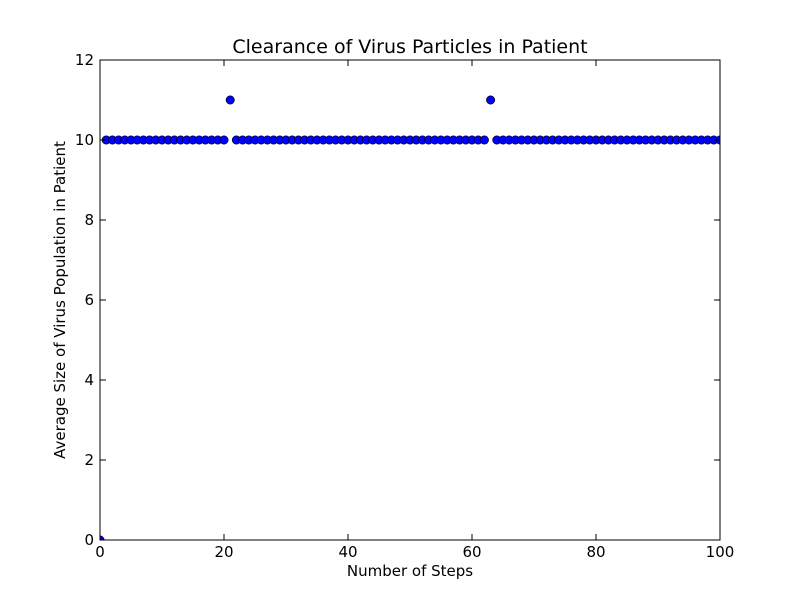 The height and width of the screenshot is (600, 800). I want to click on y-tick-label: 0, so click(89, 540).